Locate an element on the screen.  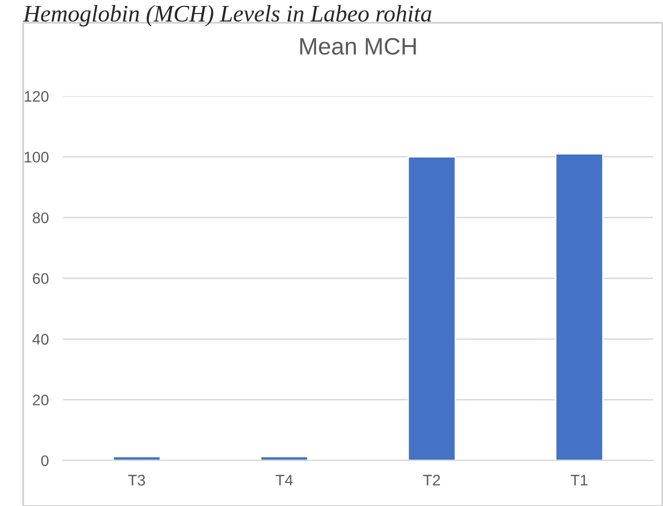
x-tick-label: T3 is located at coordinates (136, 480).